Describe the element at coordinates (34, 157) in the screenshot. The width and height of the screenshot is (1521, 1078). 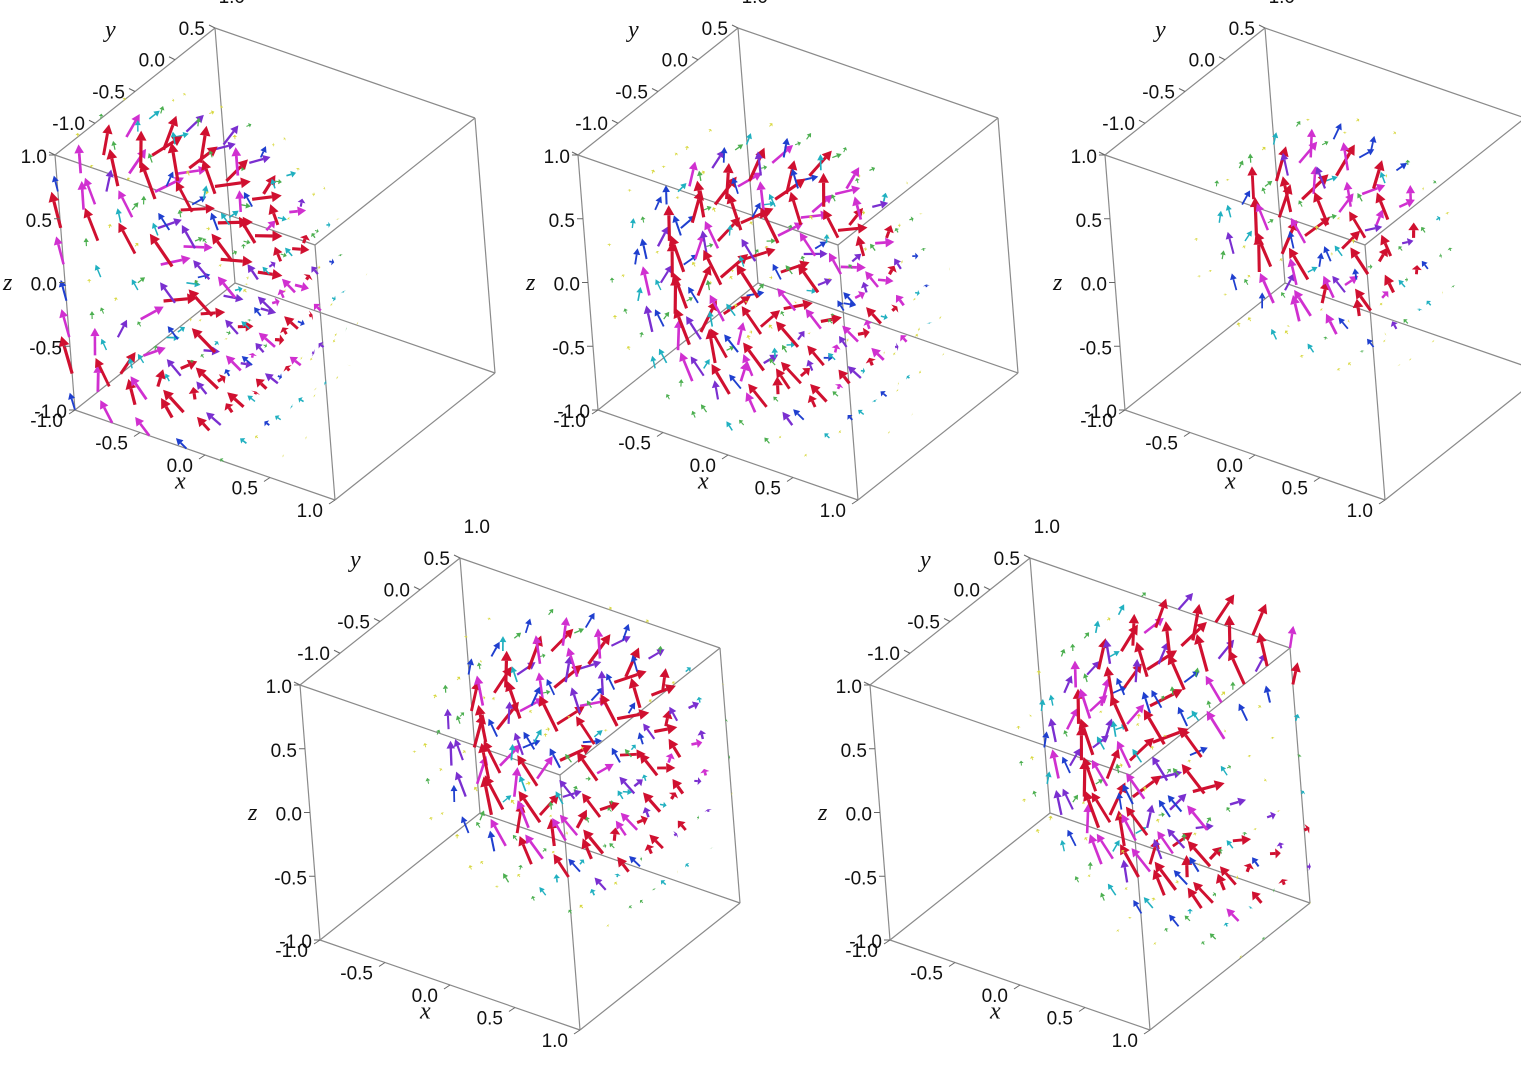
I see `z-tick-label: 1.0` at that location.